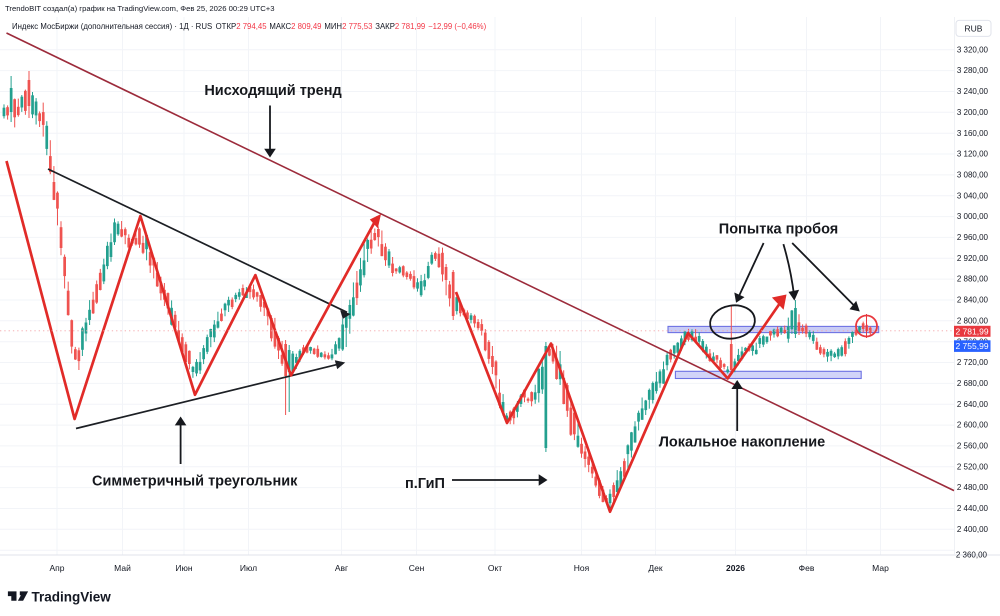 The width and height of the screenshot is (1000, 616). What do you see at coordinates (778, 230) in the screenshot?
I see `svg-text: Попытка пробоя` at bounding box center [778, 230].